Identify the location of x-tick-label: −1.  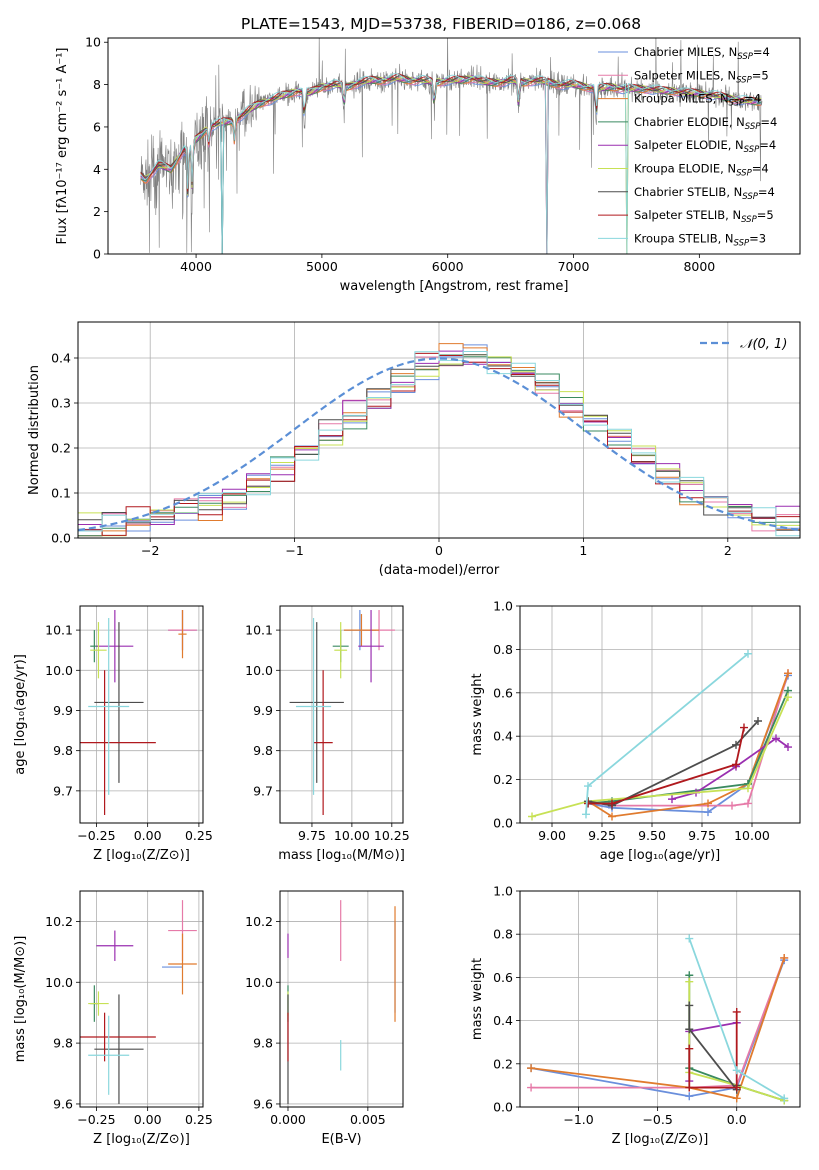
(294, 550).